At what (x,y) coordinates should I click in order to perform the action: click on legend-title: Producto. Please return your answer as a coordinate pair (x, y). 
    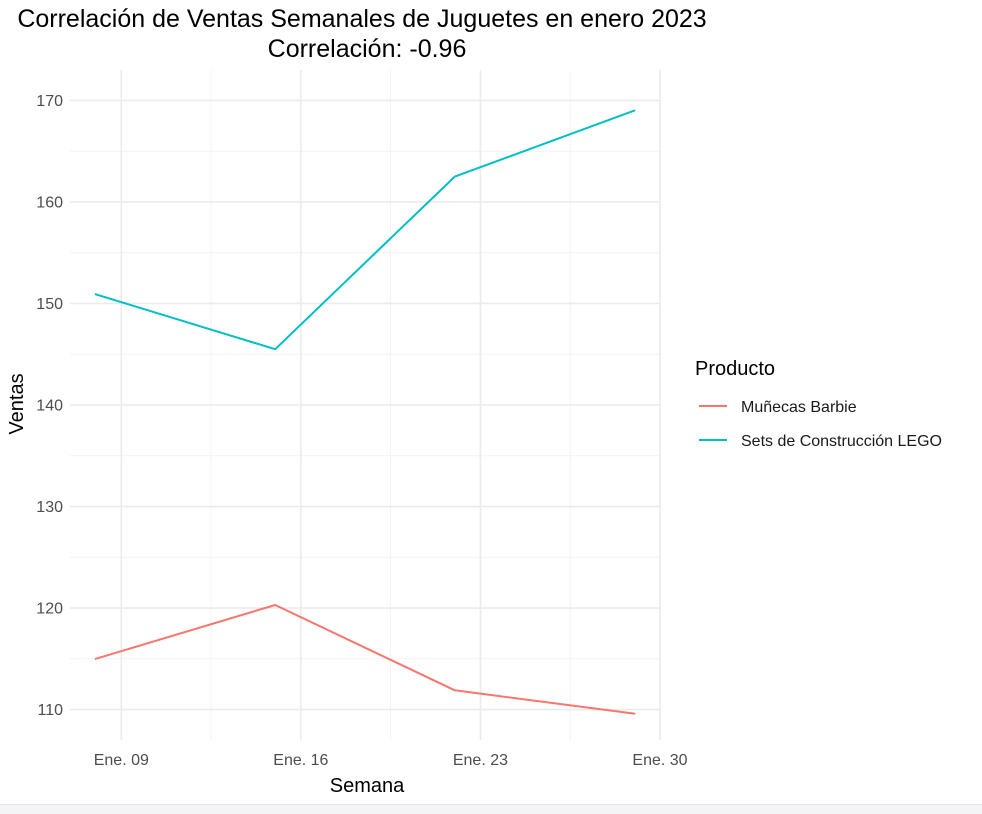
    Looking at the image, I should click on (735, 369).